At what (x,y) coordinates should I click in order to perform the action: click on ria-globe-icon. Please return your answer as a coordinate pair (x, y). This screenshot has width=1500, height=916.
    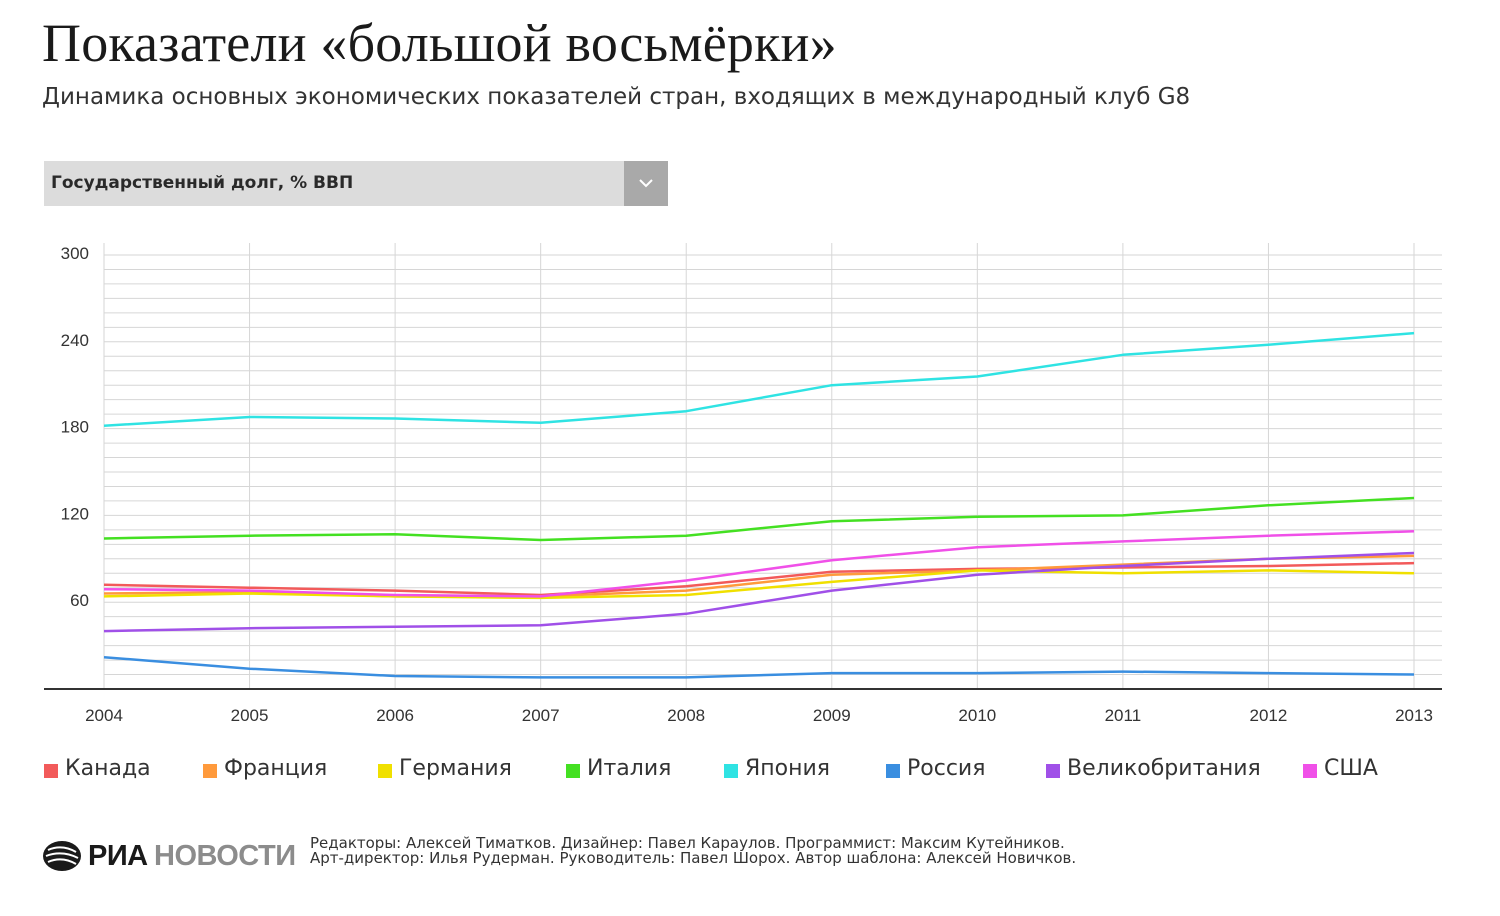
    Looking at the image, I should click on (62, 856).